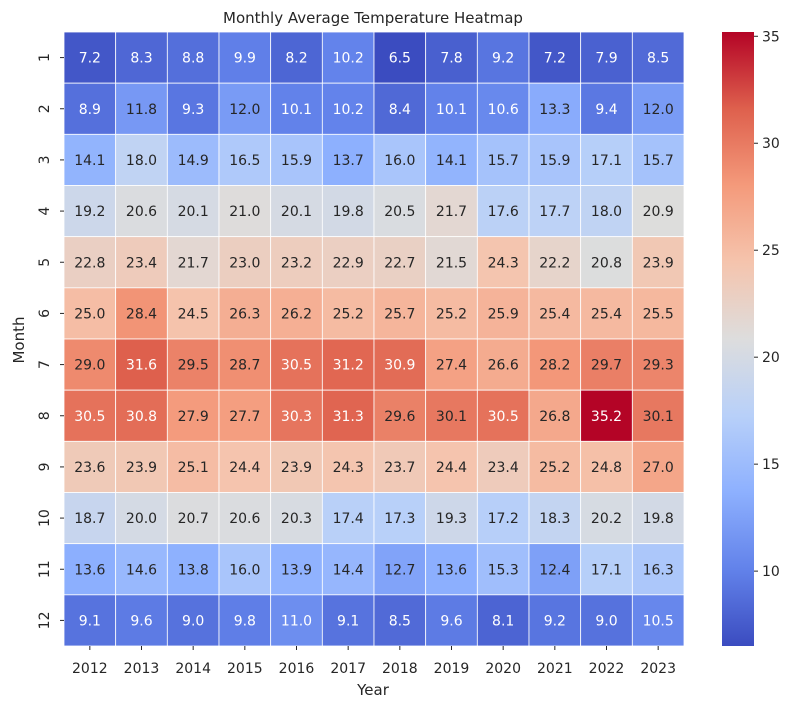  Describe the element at coordinates (503, 417) in the screenshot. I see `cell-value-label: 30.5` at that location.